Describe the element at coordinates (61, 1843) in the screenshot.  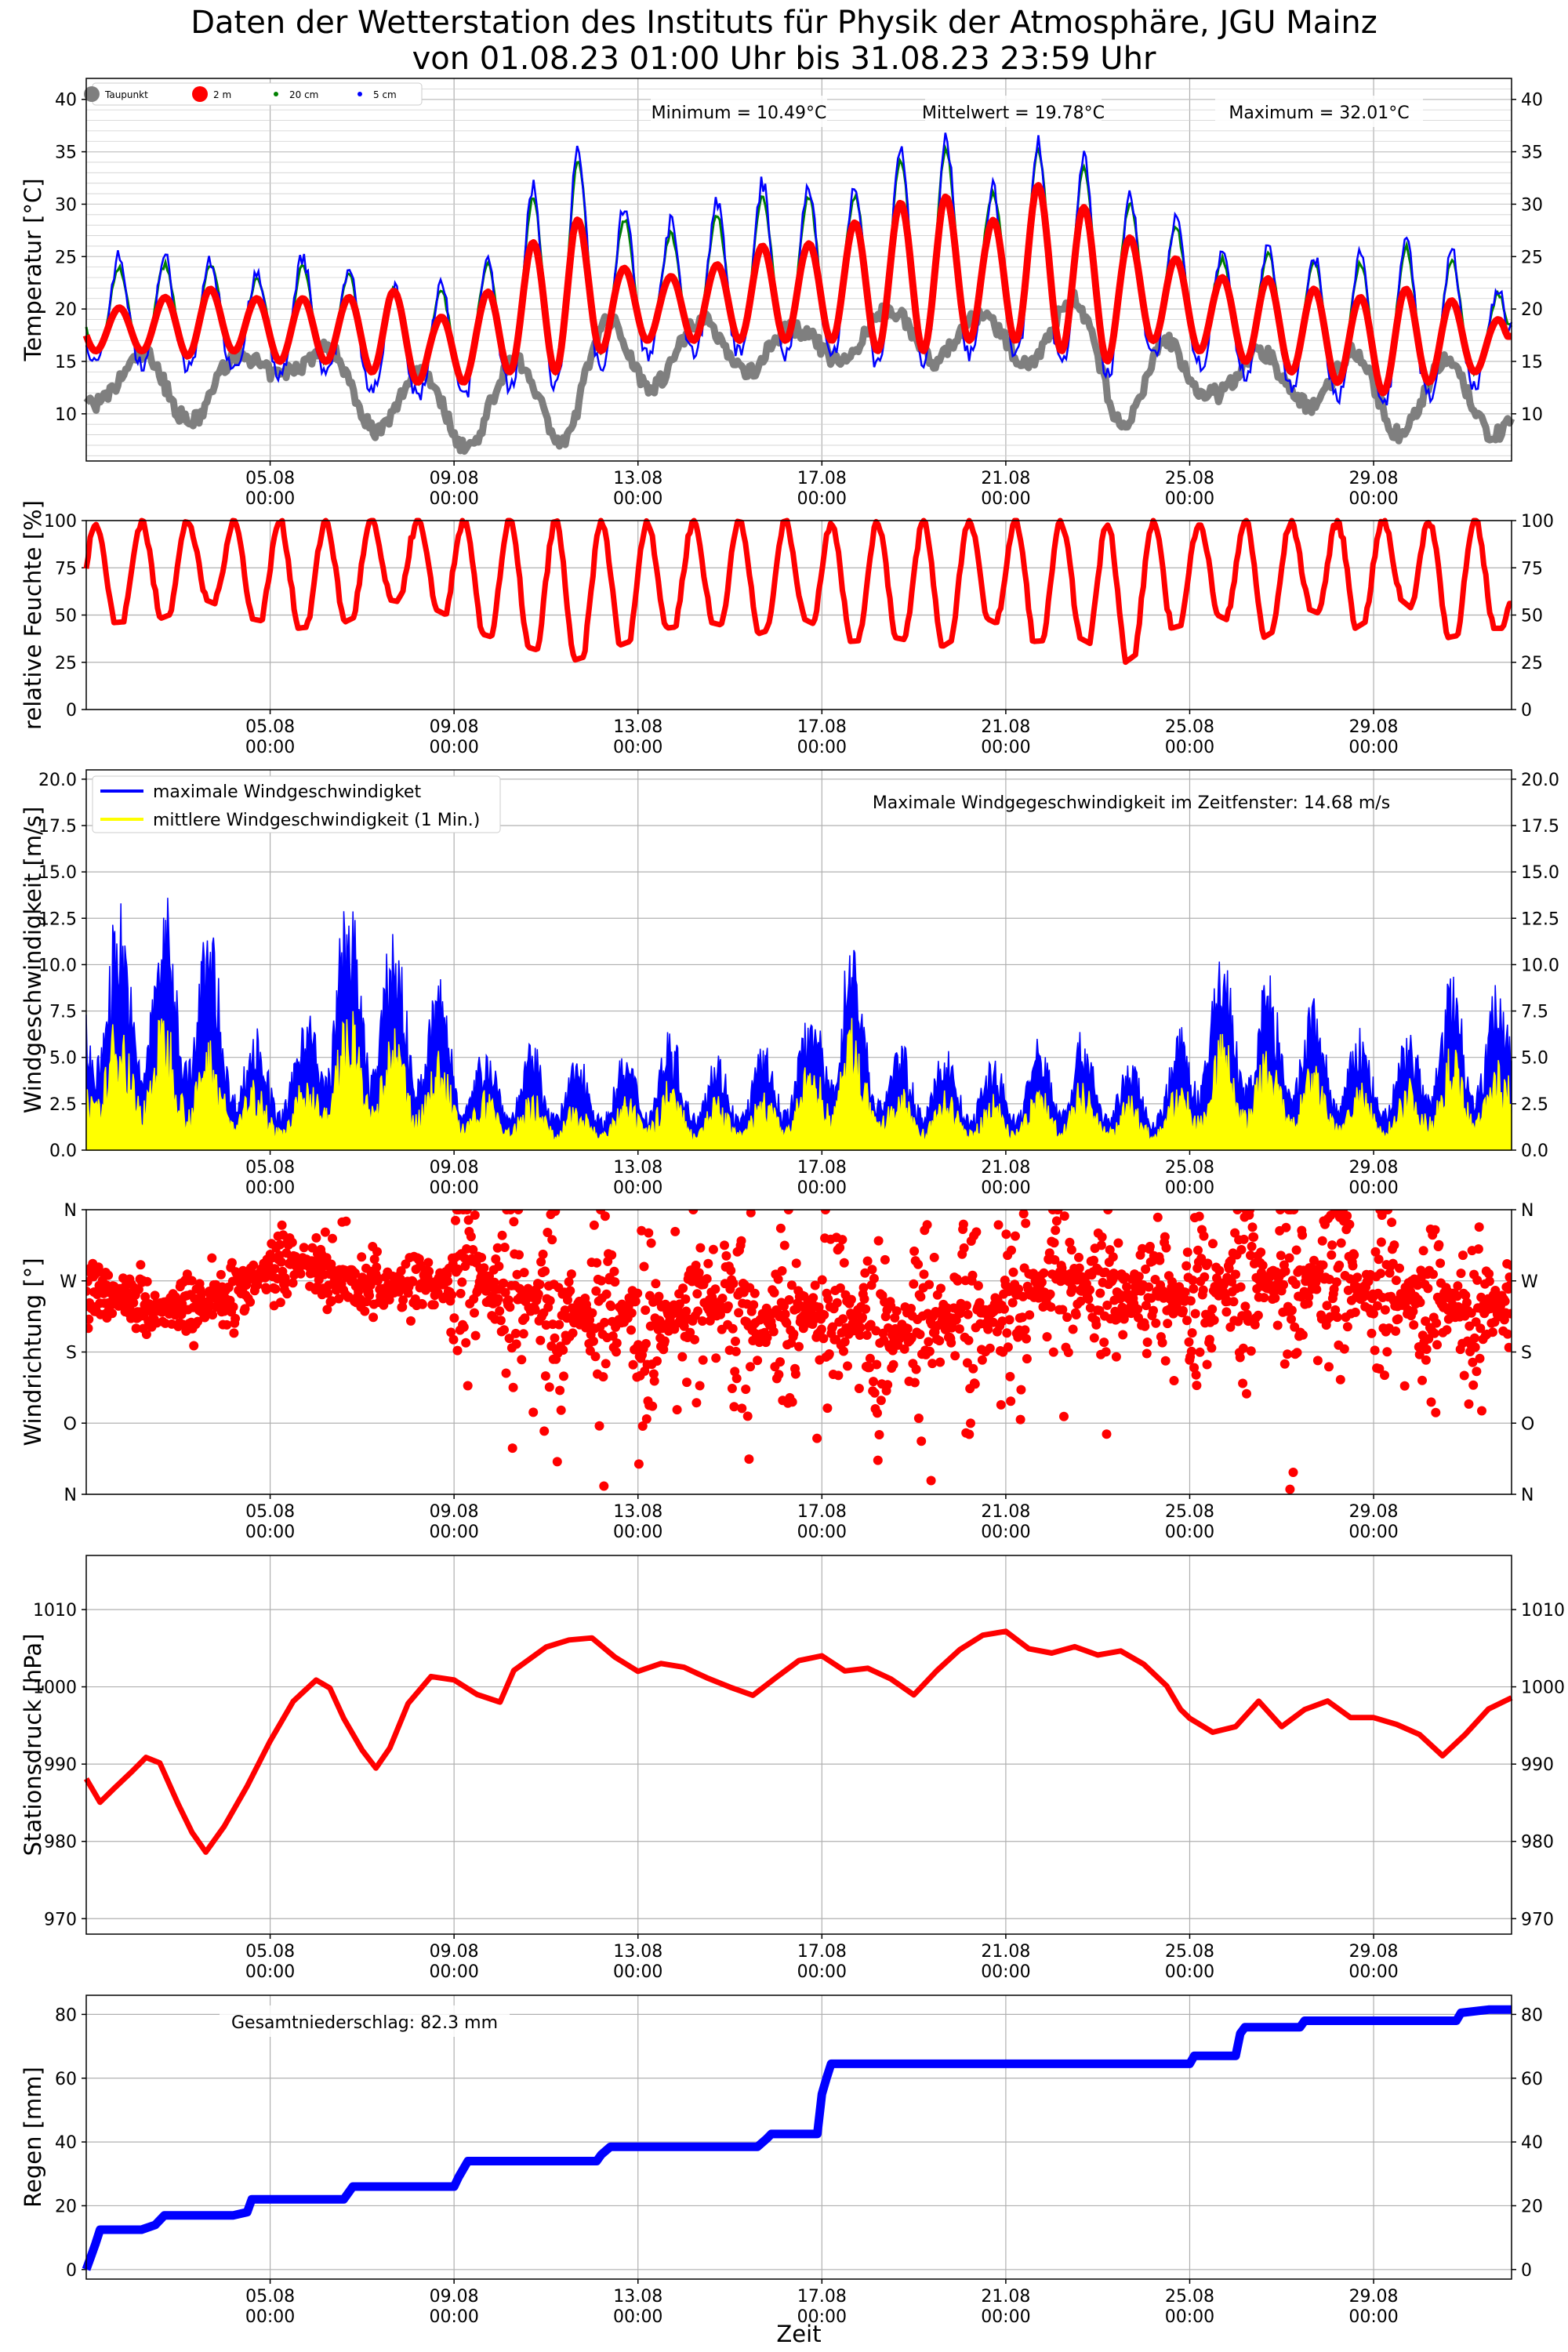
I see `y-tick-label-left: 980` at that location.